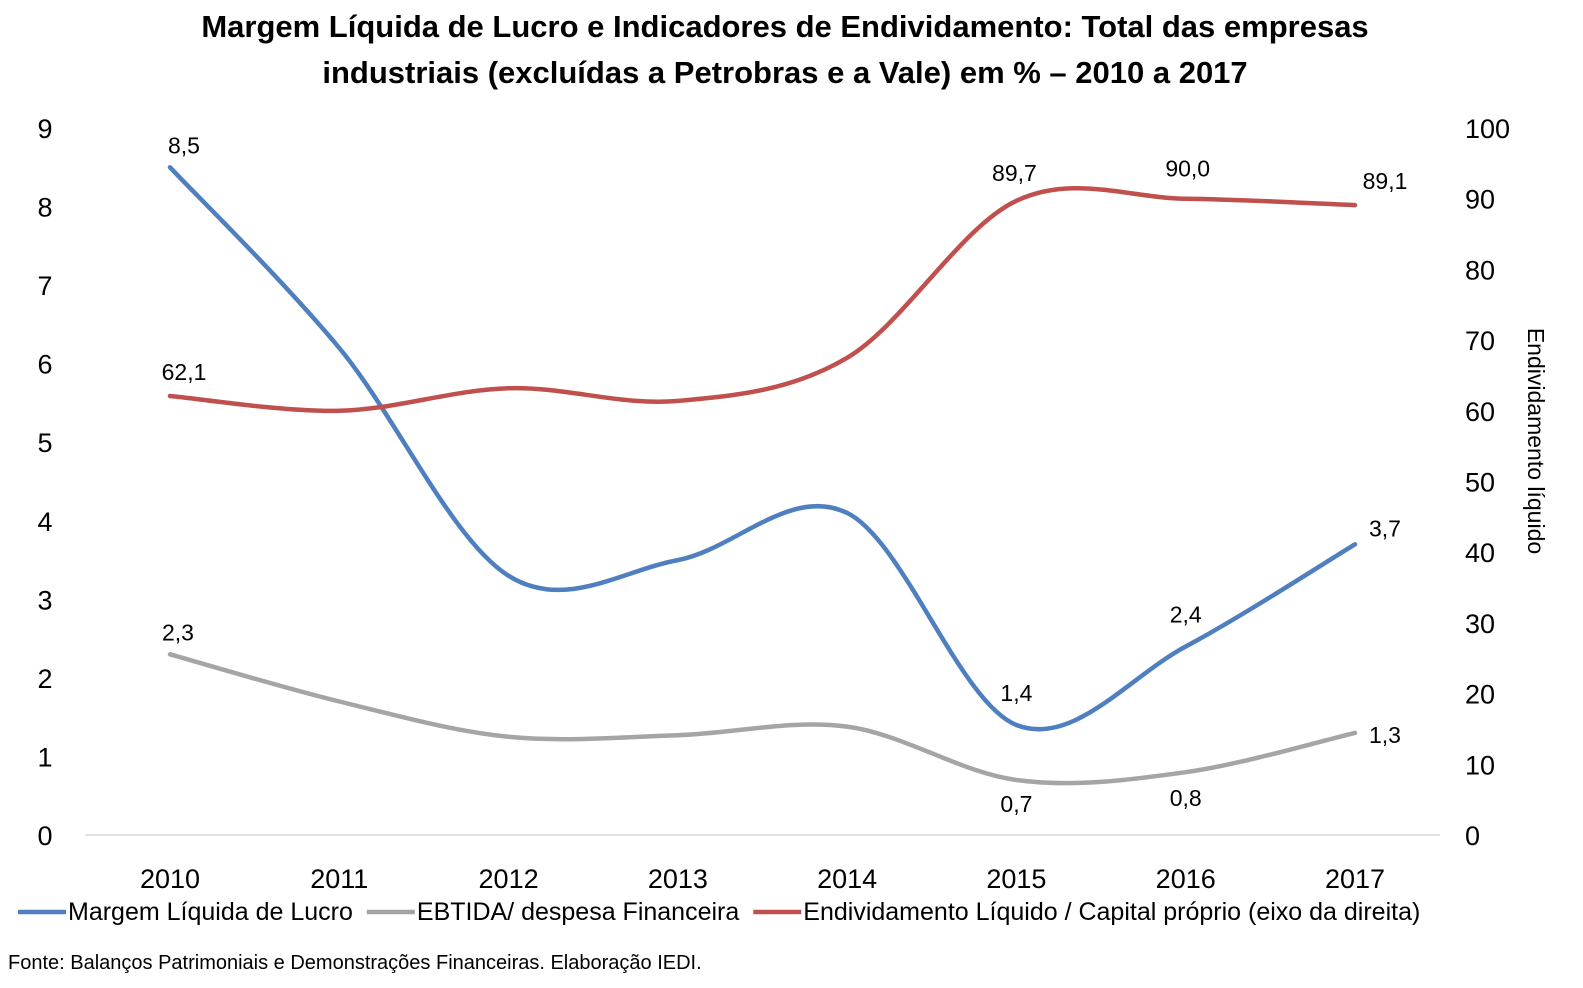 This screenshot has width=1583, height=988. Describe the element at coordinates (1385, 181) in the screenshot. I see `data-label: 89,1` at that location.